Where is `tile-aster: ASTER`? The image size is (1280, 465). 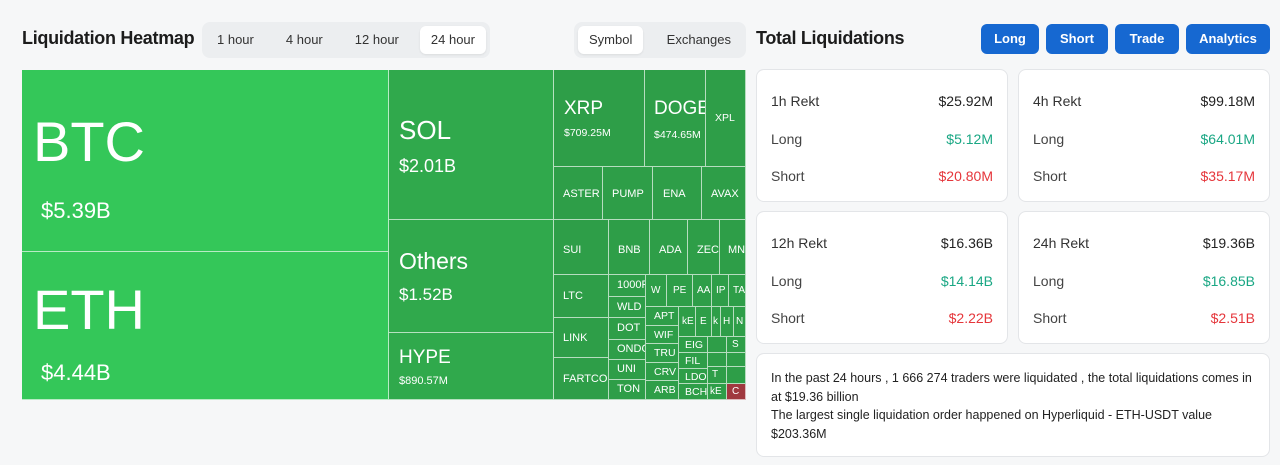
tile-aster: ASTER is located at coordinates (578, 193).